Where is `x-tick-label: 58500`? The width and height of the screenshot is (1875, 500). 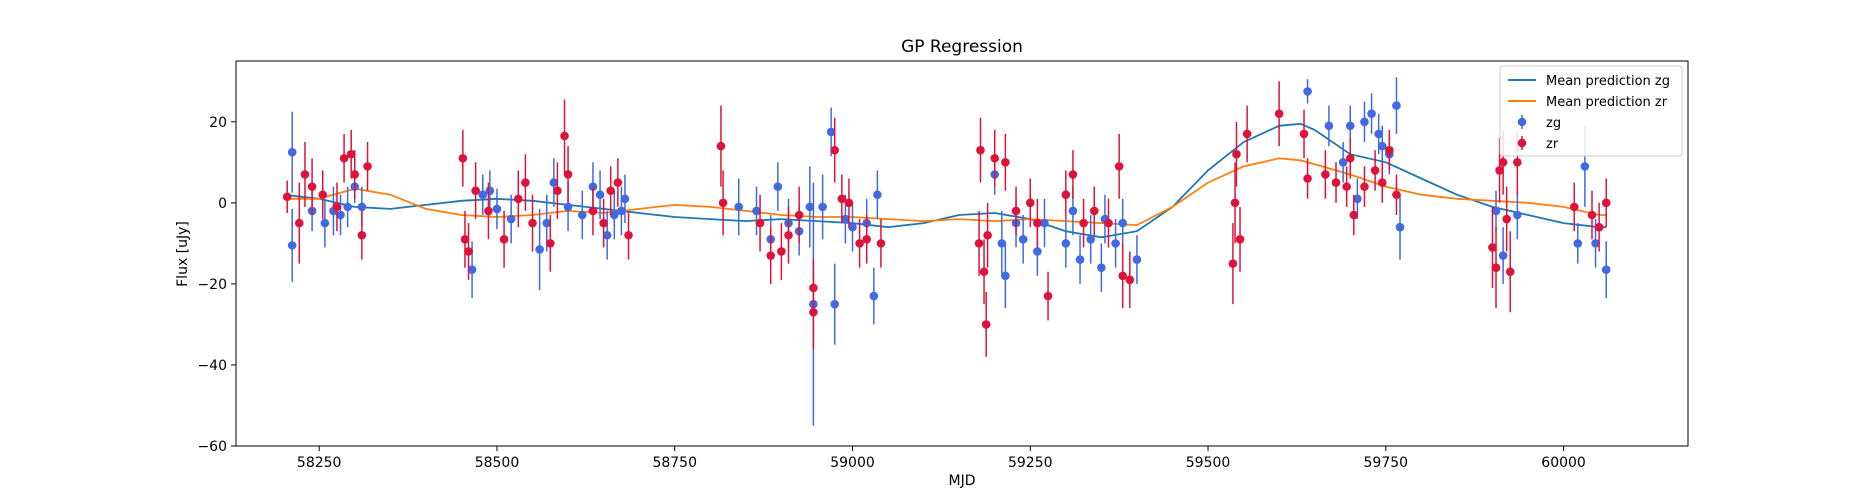 x-tick-label: 58500 is located at coordinates (497, 463).